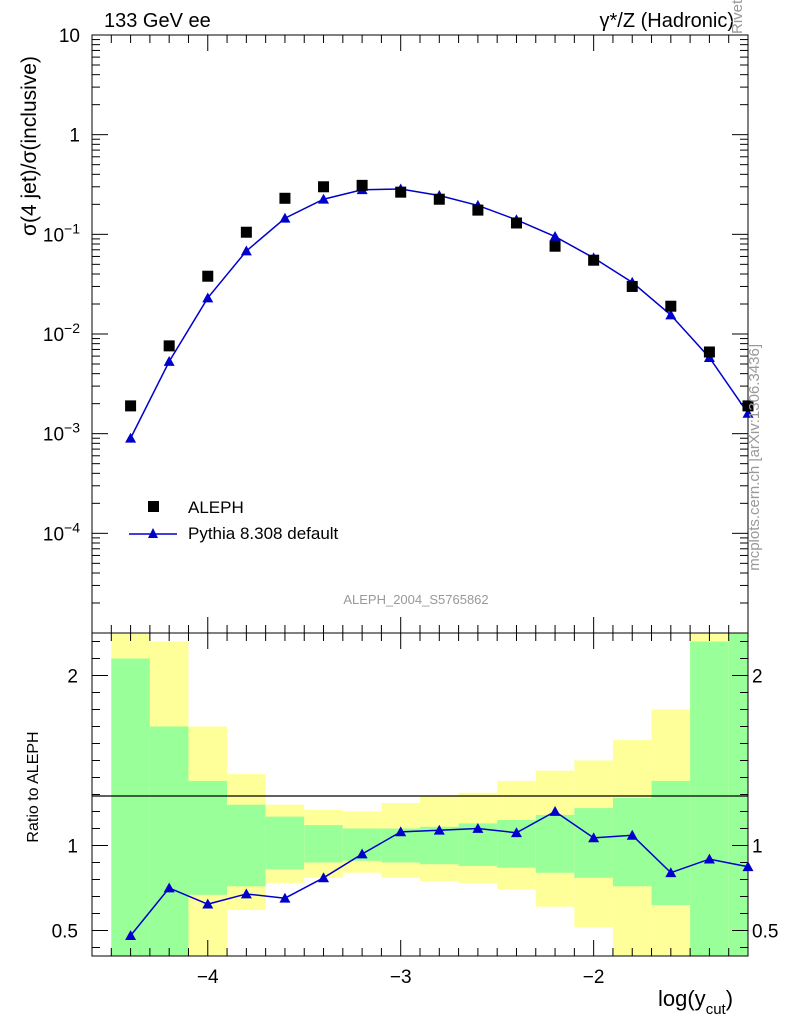  I want to click on energy-label: 133 GeV ee, so click(157, 21).